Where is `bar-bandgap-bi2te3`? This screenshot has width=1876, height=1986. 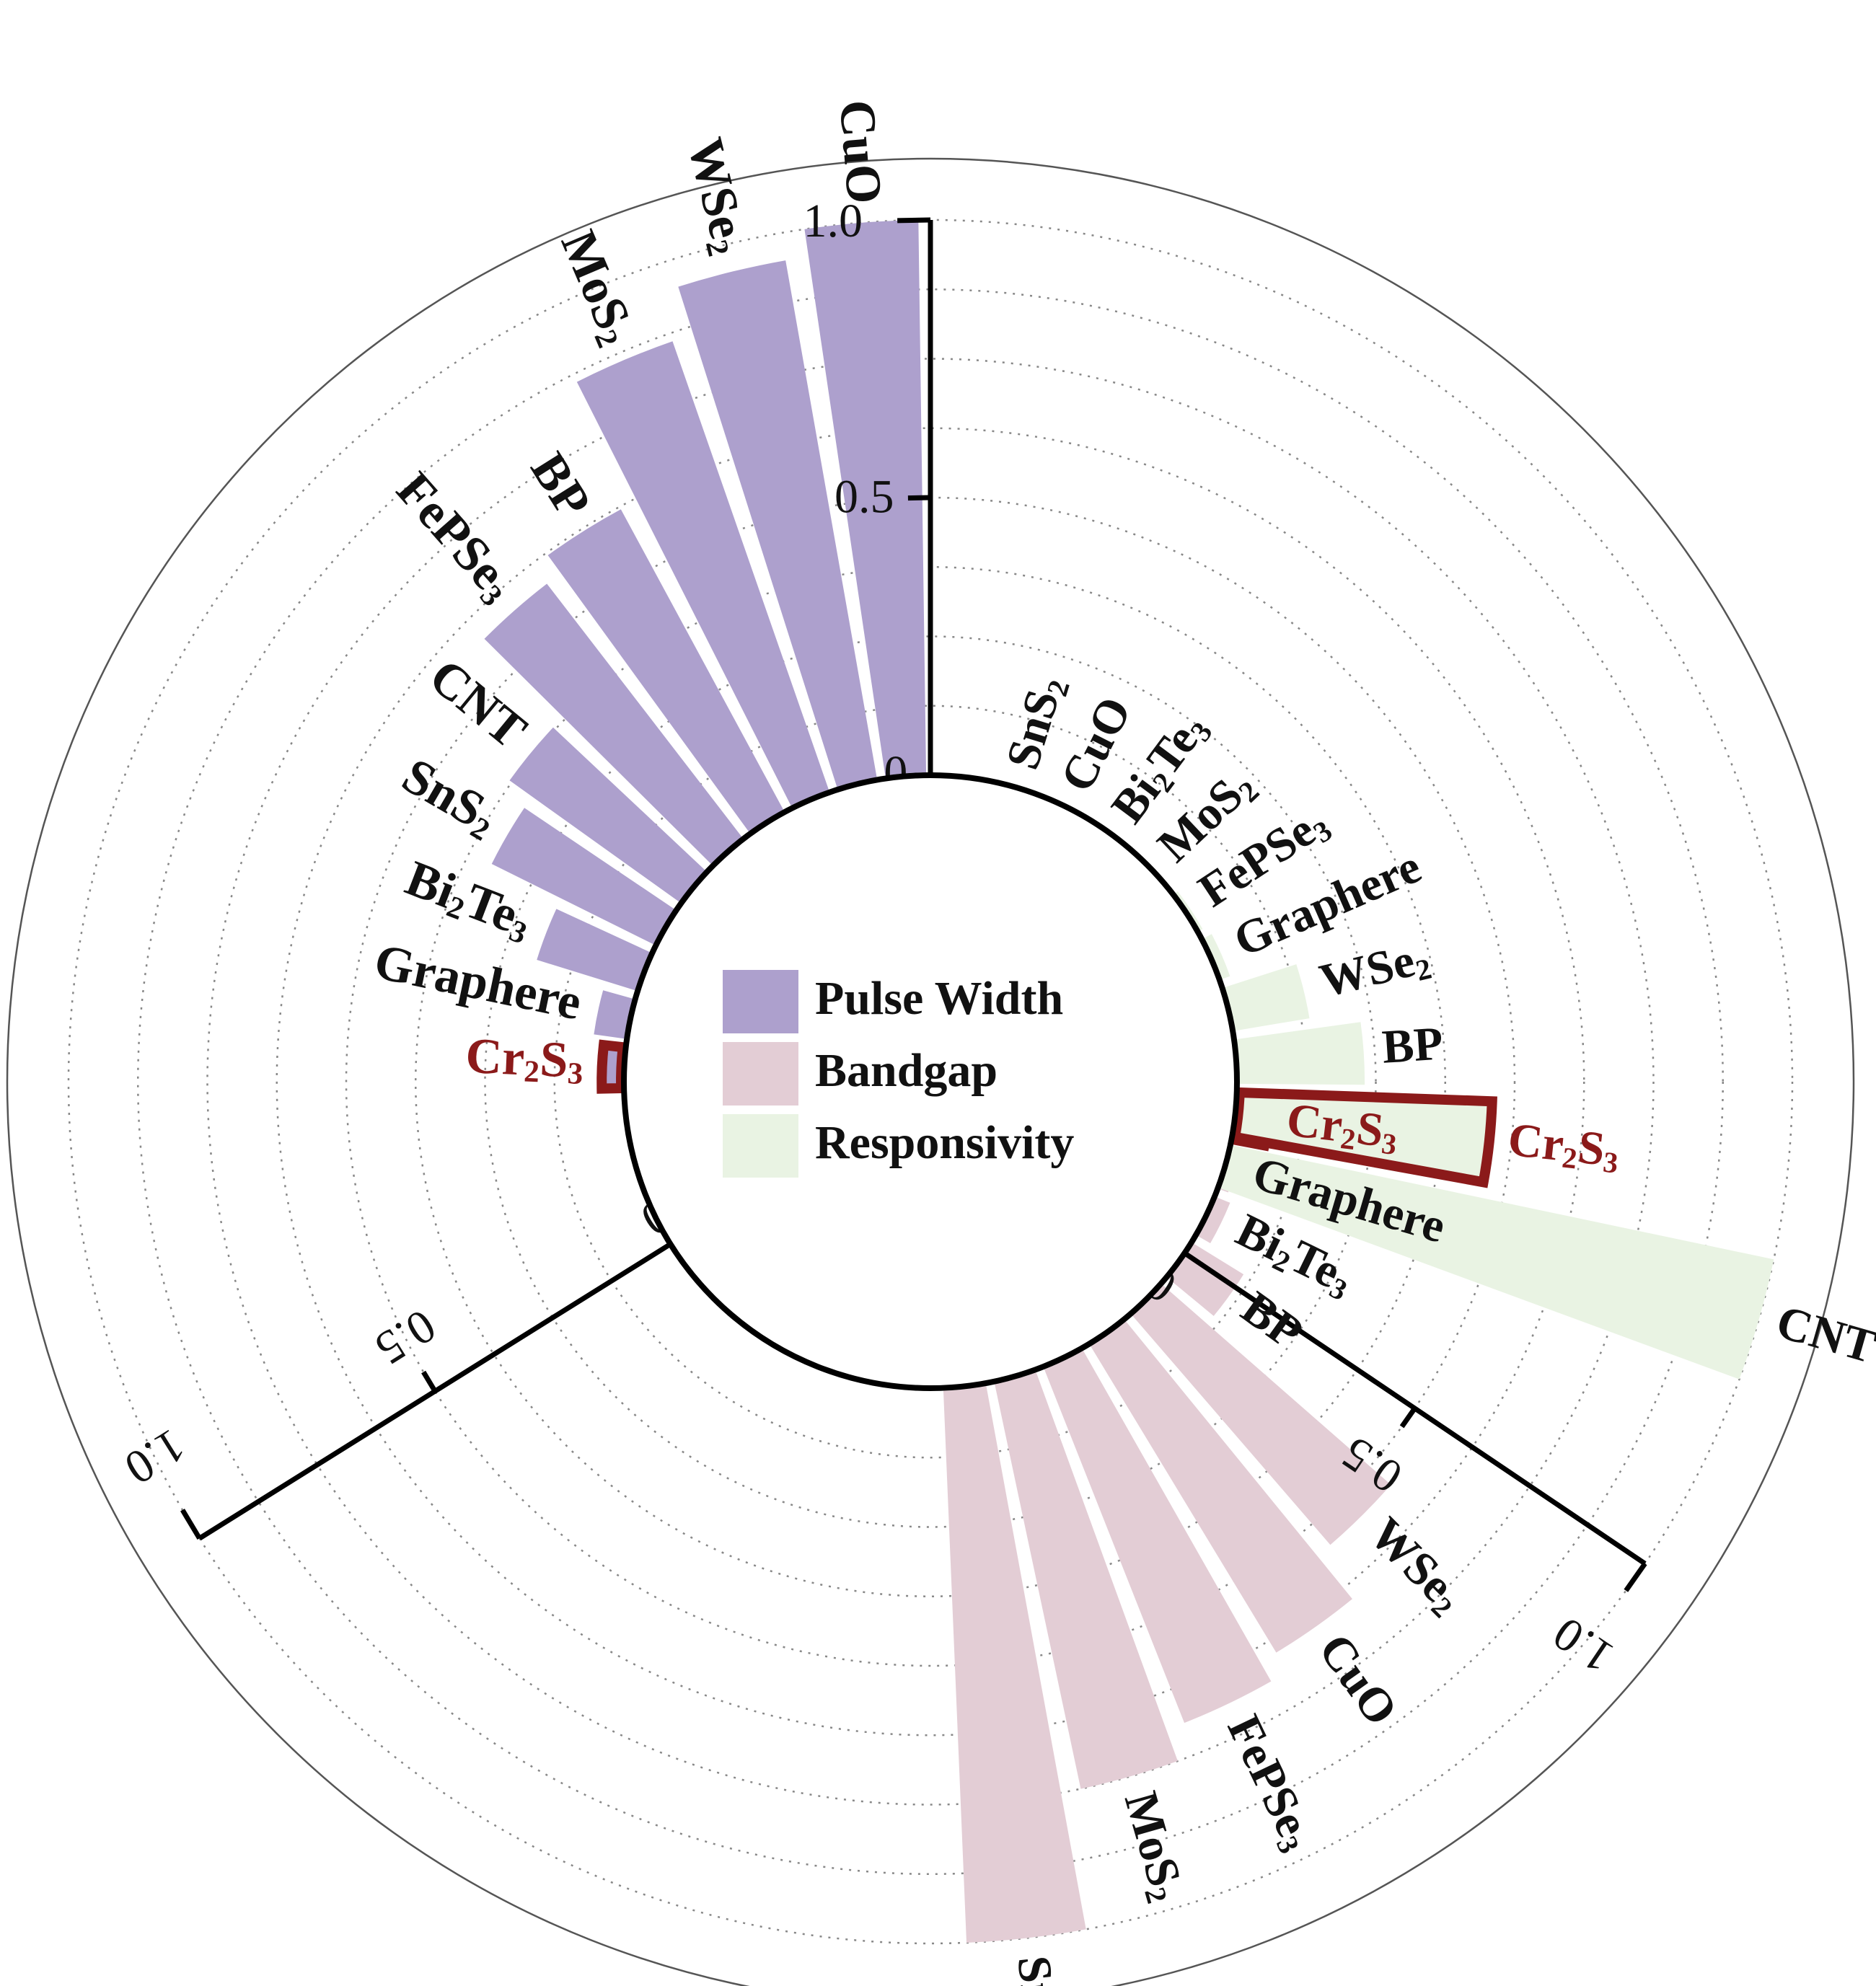 bar-bandgap-bi2te3 is located at coordinates (1214, 1221).